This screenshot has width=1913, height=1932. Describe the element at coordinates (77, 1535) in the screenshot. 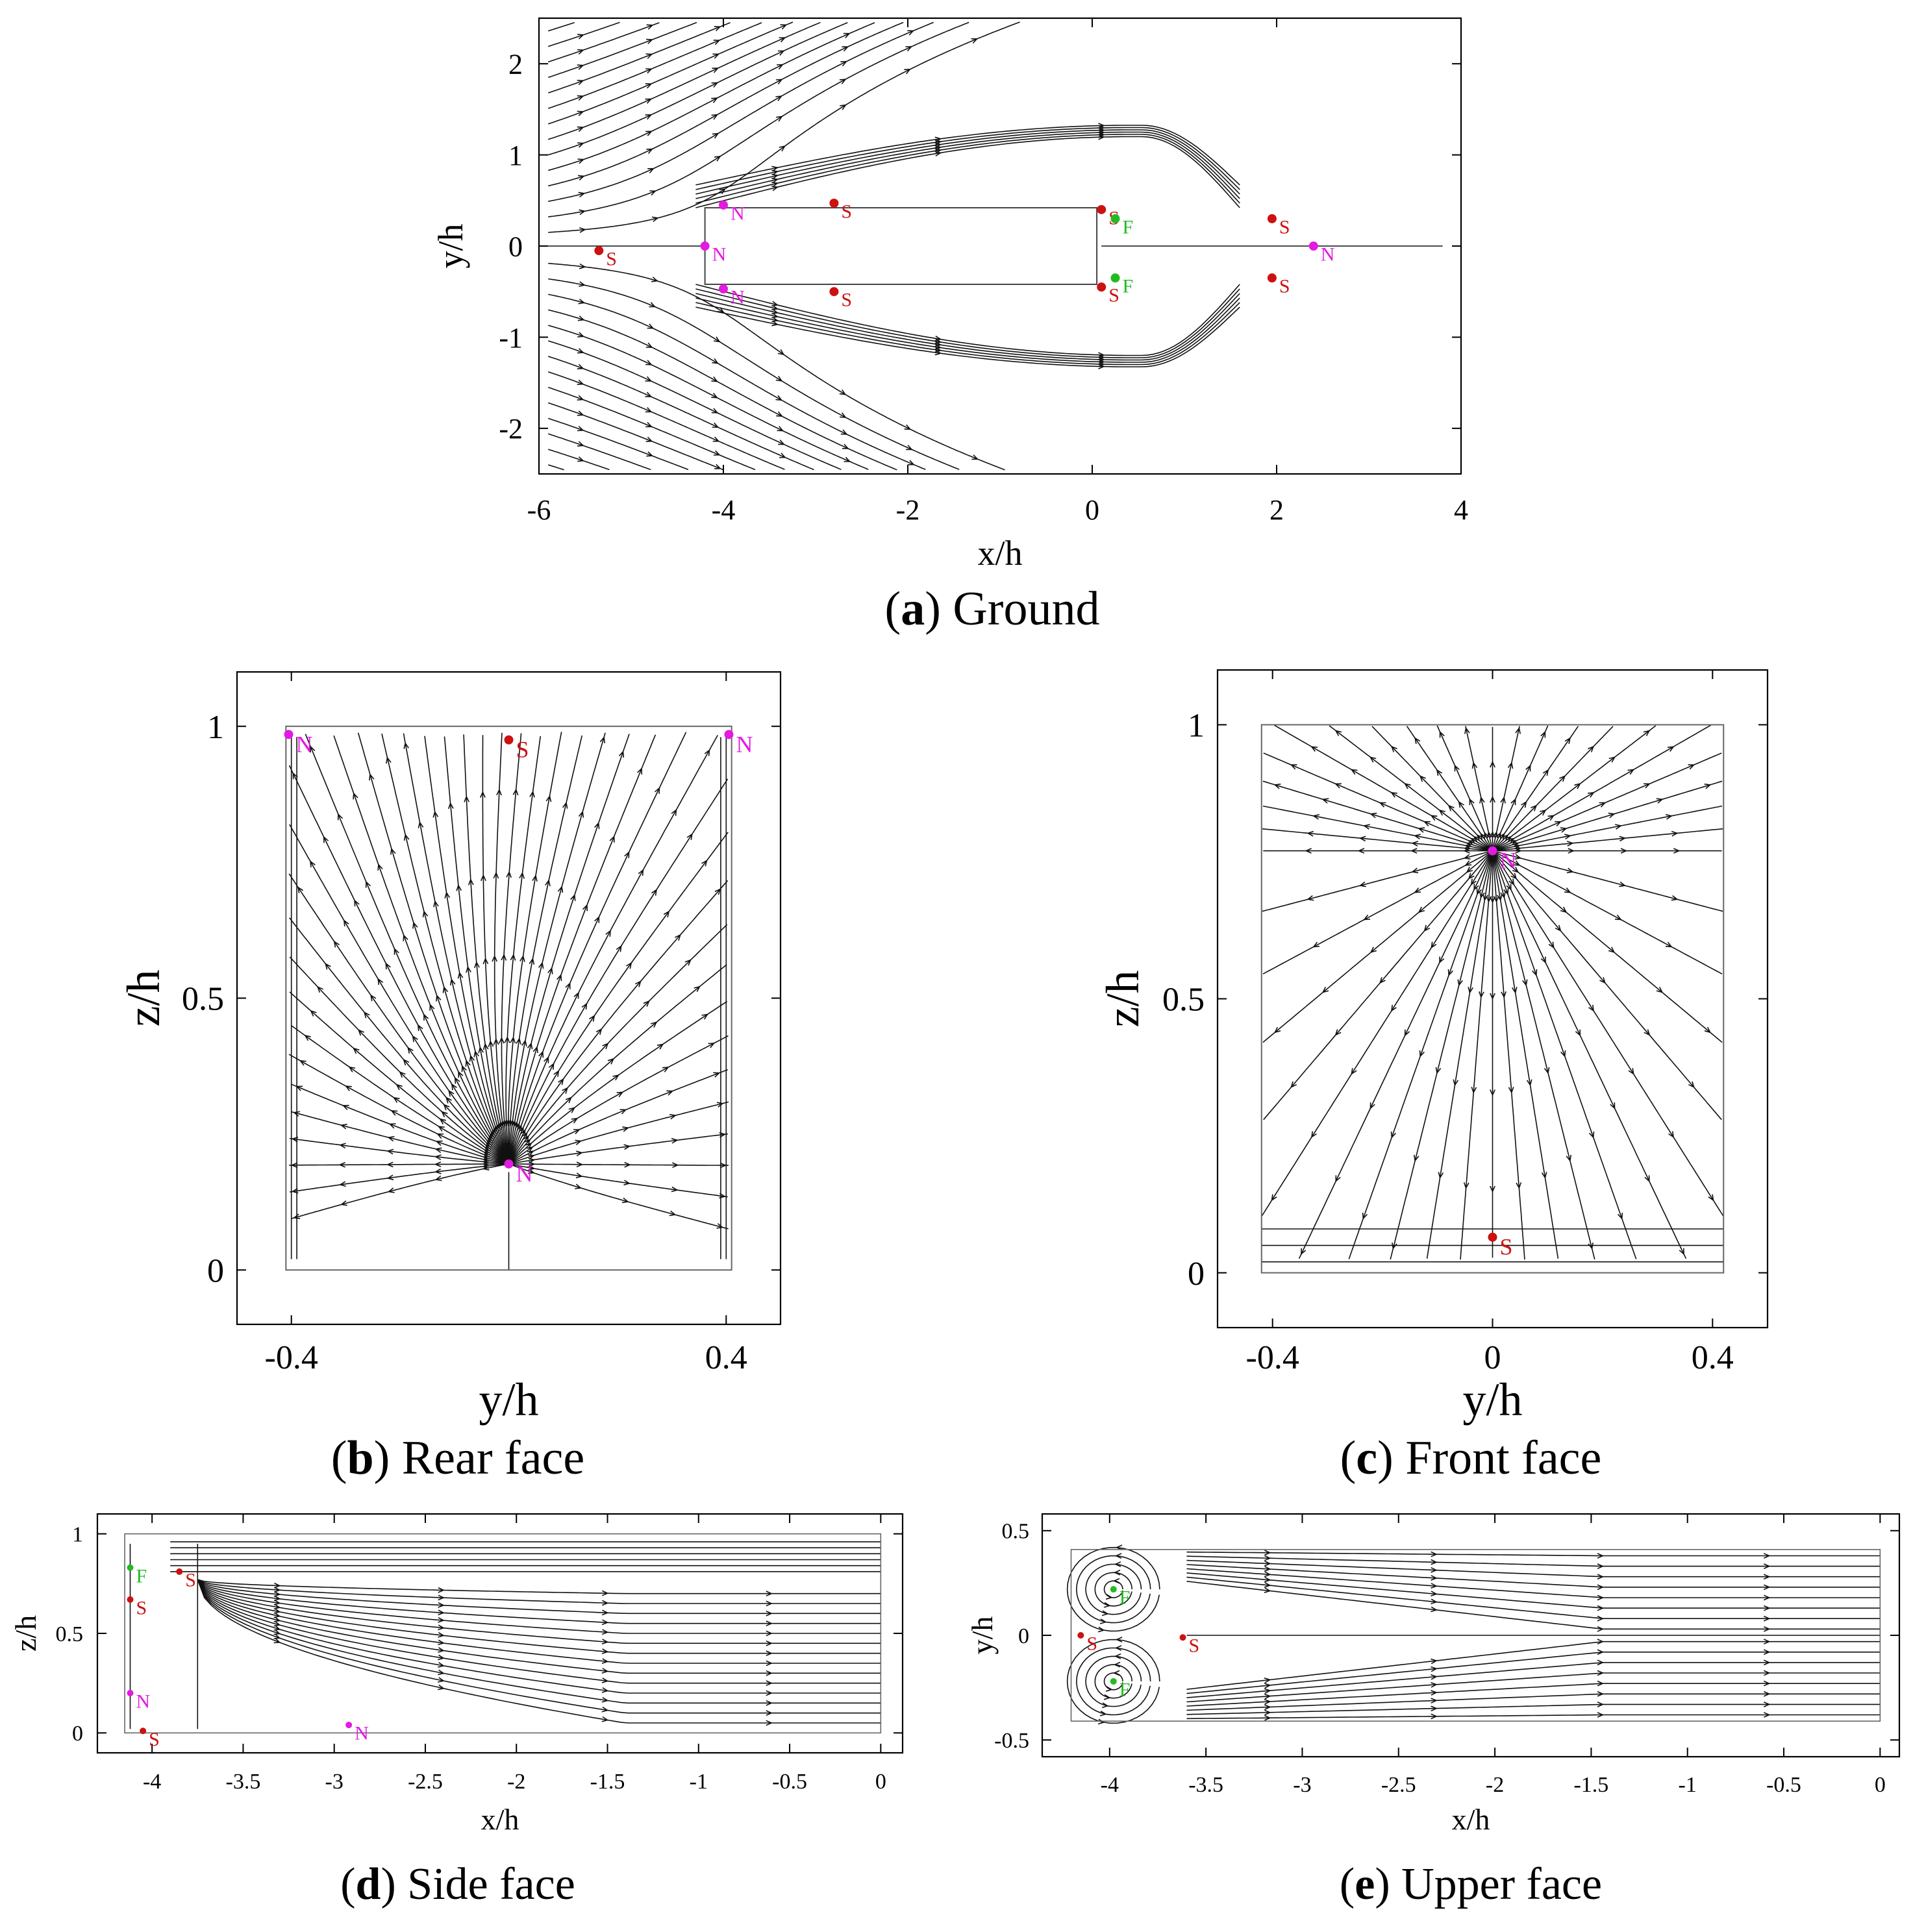

I see `y-tick-label: 1` at that location.